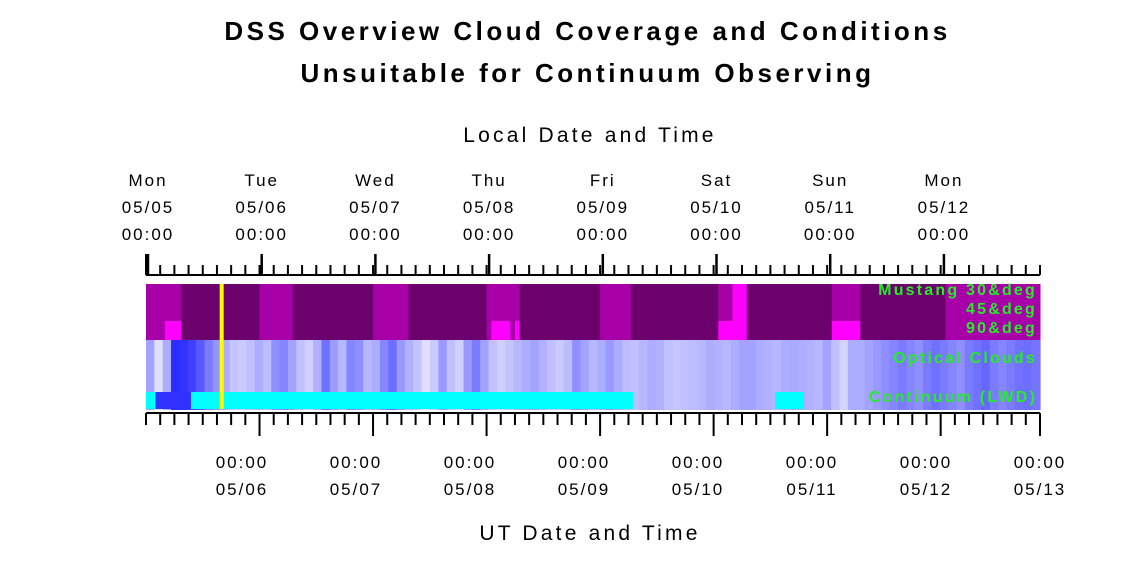 The height and width of the screenshot is (563, 1125). Describe the element at coordinates (173, 400) in the screenshot. I see `continuum-cloud-block` at that location.